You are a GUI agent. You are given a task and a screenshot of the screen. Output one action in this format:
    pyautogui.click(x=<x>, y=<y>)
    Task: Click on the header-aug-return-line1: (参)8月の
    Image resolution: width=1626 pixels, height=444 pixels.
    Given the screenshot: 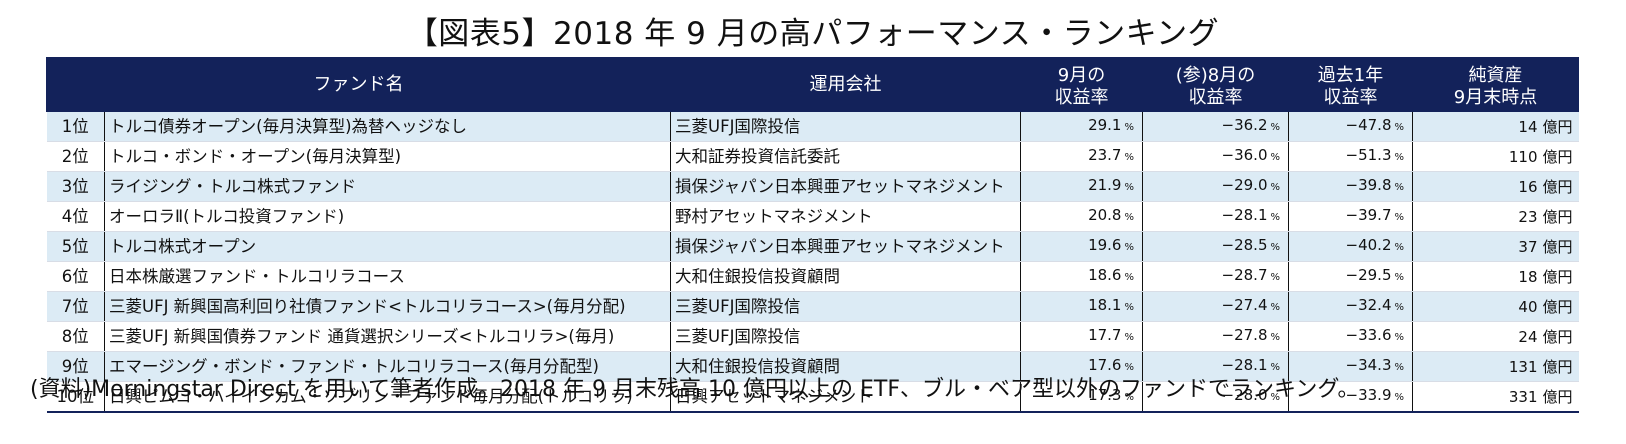 What is the action you would take?
    pyautogui.click(x=1215, y=75)
    